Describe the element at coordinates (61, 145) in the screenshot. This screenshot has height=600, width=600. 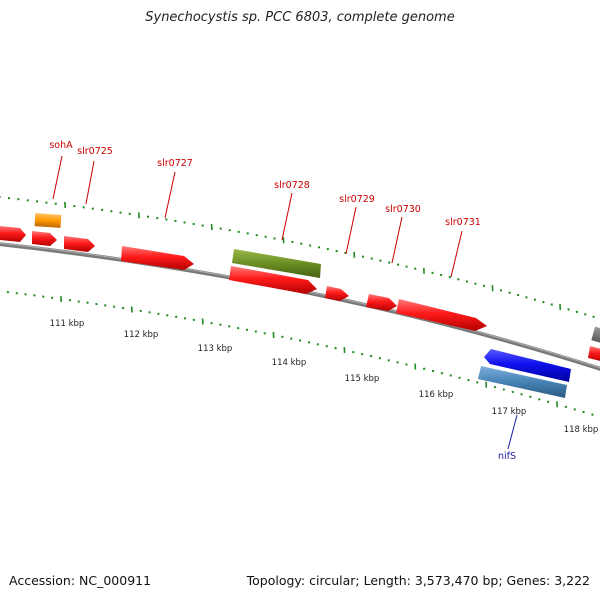
I see `gene-label-sohA: sohA` at that location.